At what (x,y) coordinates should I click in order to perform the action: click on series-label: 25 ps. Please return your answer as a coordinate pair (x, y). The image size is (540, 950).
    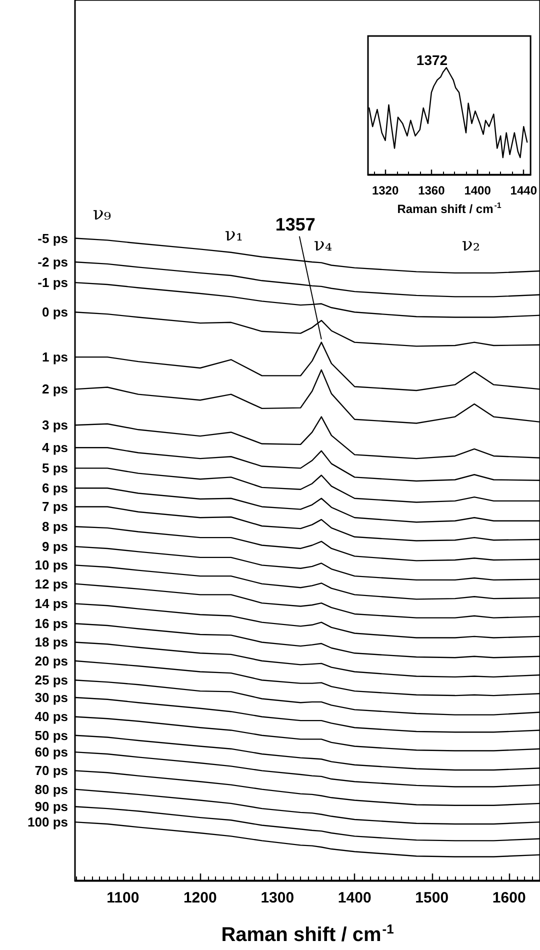
    Looking at the image, I should click on (51, 680).